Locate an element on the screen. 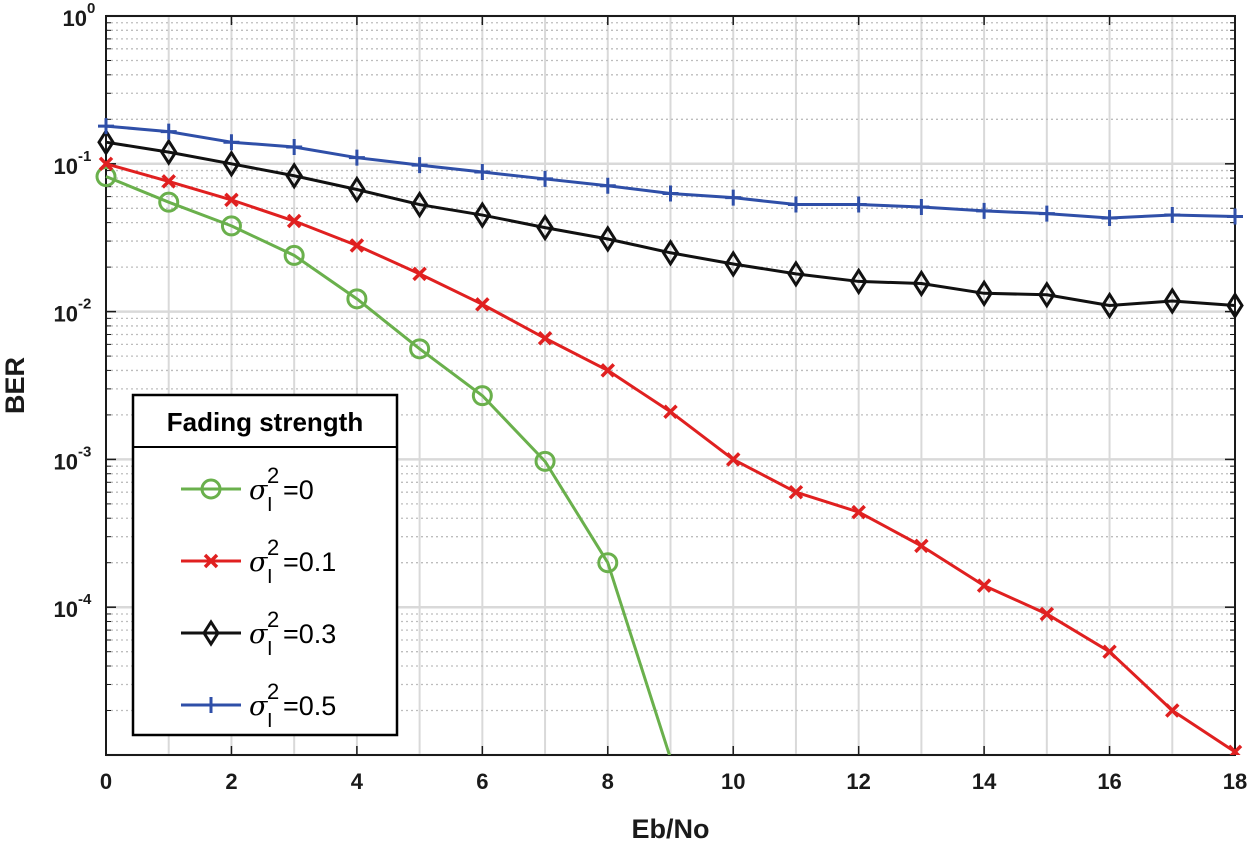 The width and height of the screenshot is (1250, 843). x-tick-label: 2 is located at coordinates (231, 781).